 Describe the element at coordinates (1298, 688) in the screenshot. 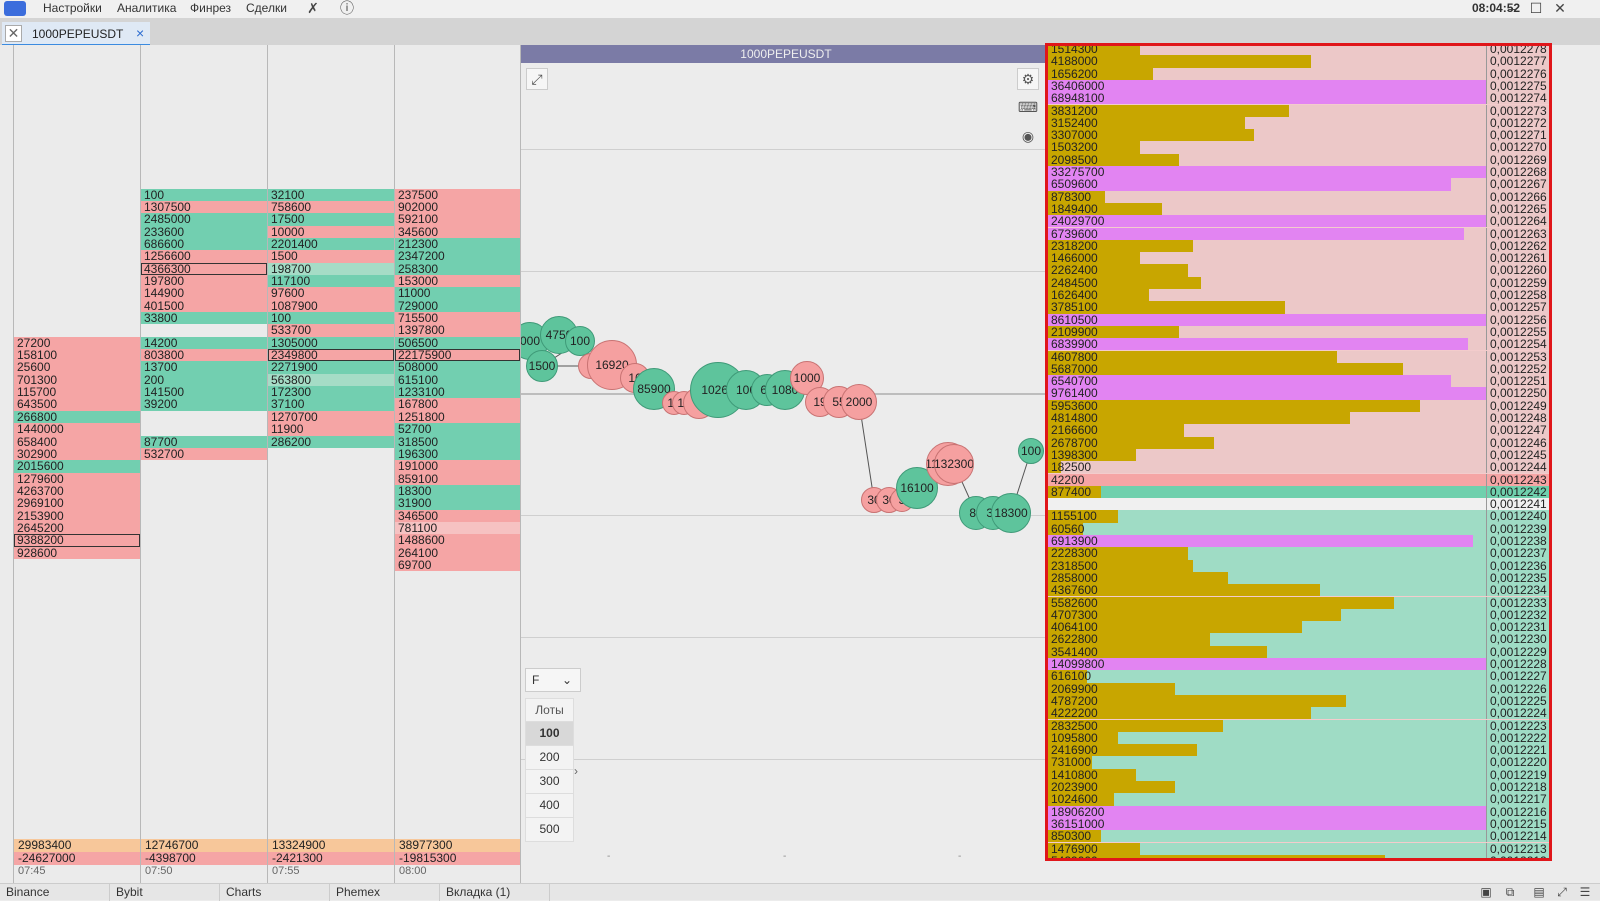

I see `order-book-row: 2069900 0,0012226` at that location.